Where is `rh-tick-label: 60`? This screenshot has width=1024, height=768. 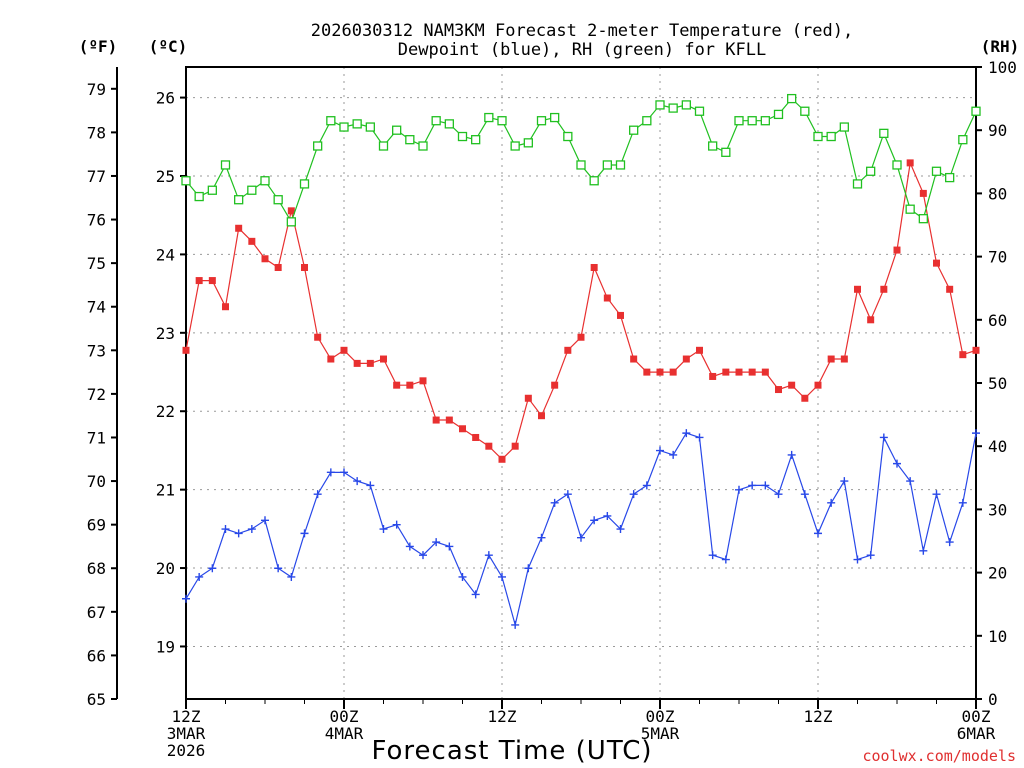
rh-tick-label: 60 is located at coordinates (997, 320).